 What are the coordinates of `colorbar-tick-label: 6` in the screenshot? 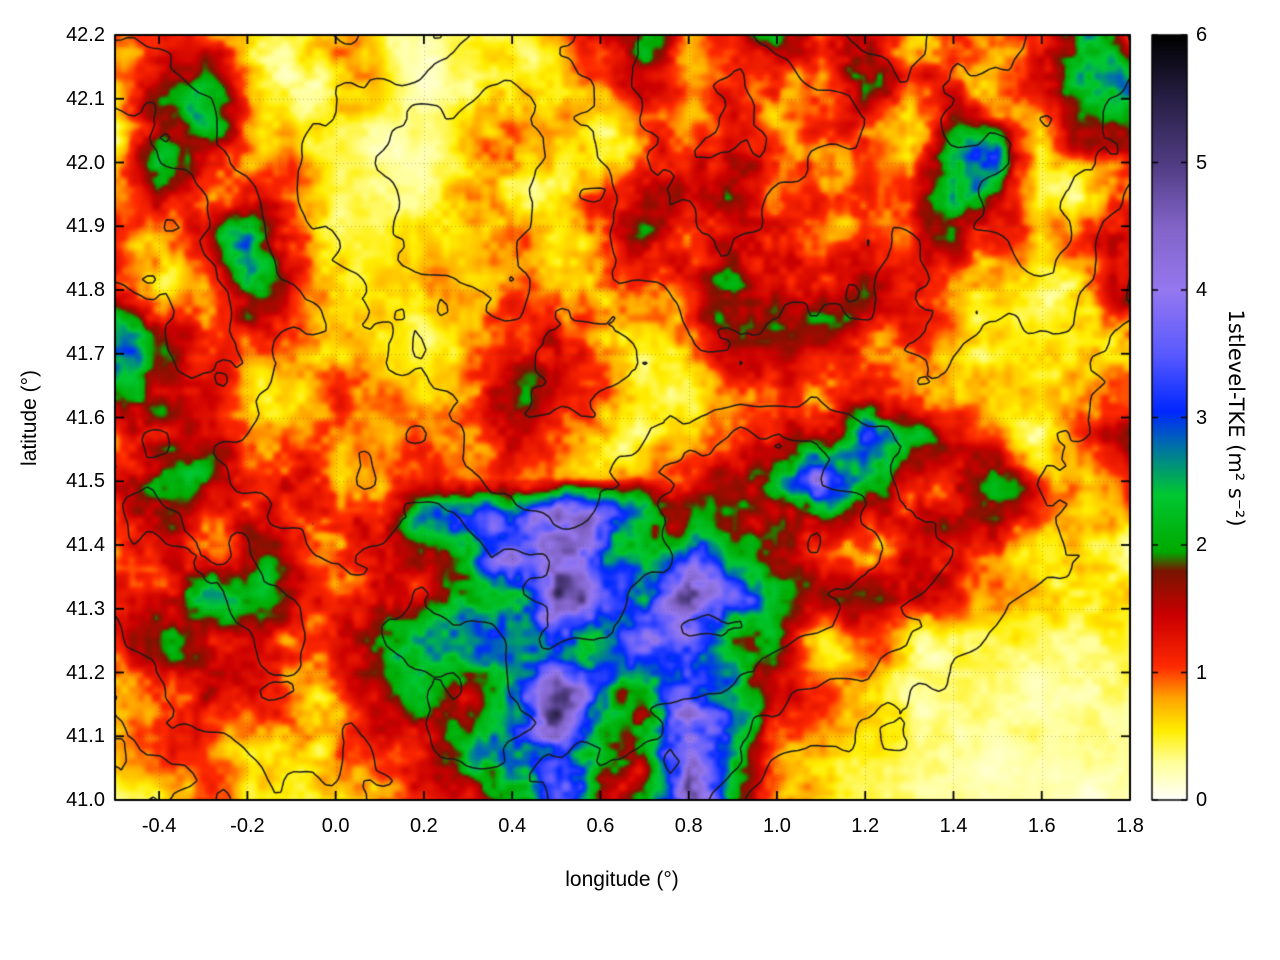 It's located at (1202, 35).